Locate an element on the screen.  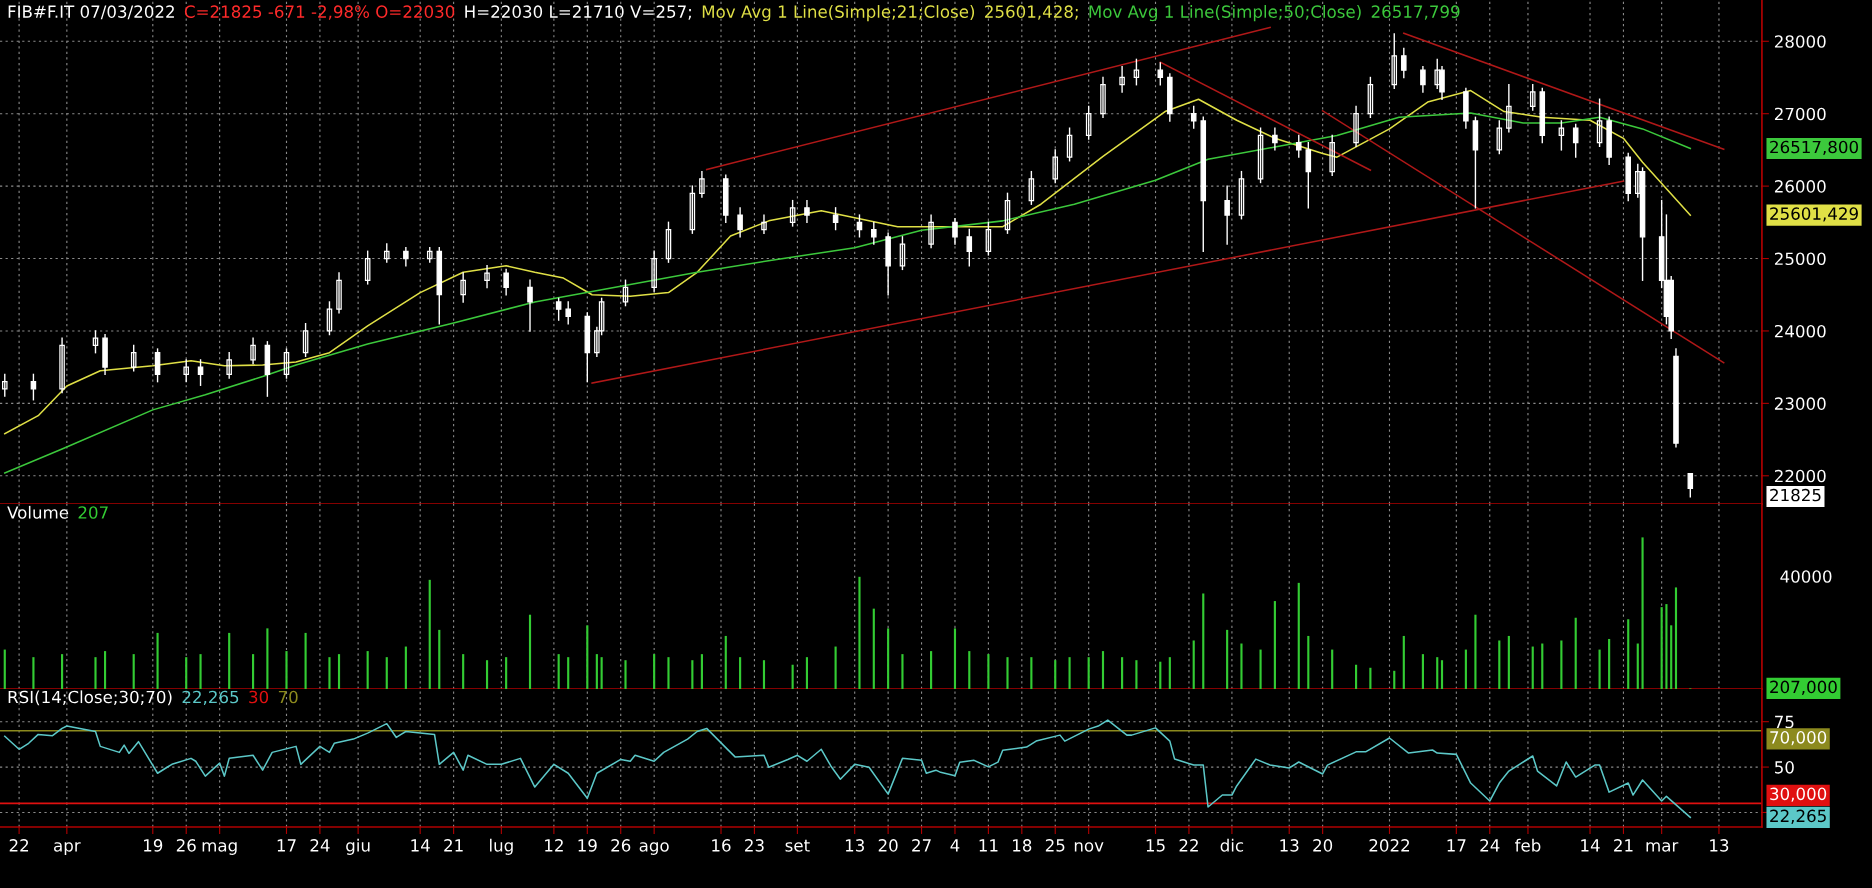
x-tick-label: mag is located at coordinates (219, 848).